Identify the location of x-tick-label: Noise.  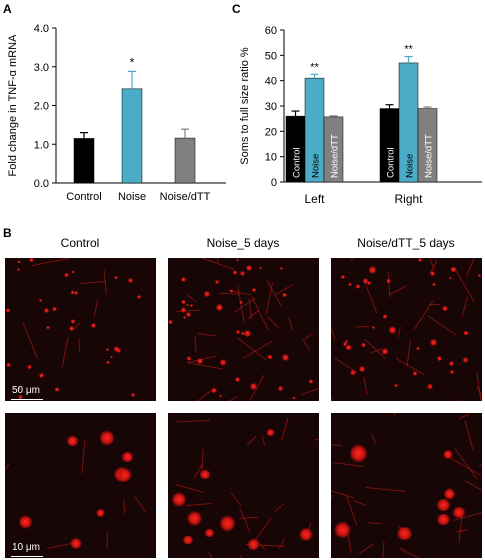
(132, 197).